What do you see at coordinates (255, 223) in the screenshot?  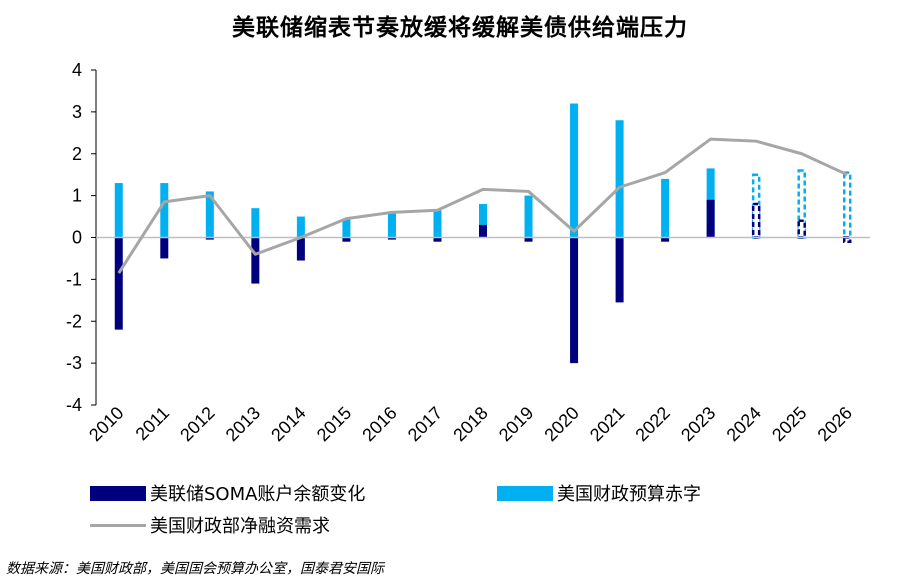 I see `bar-deficit-2013` at bounding box center [255, 223].